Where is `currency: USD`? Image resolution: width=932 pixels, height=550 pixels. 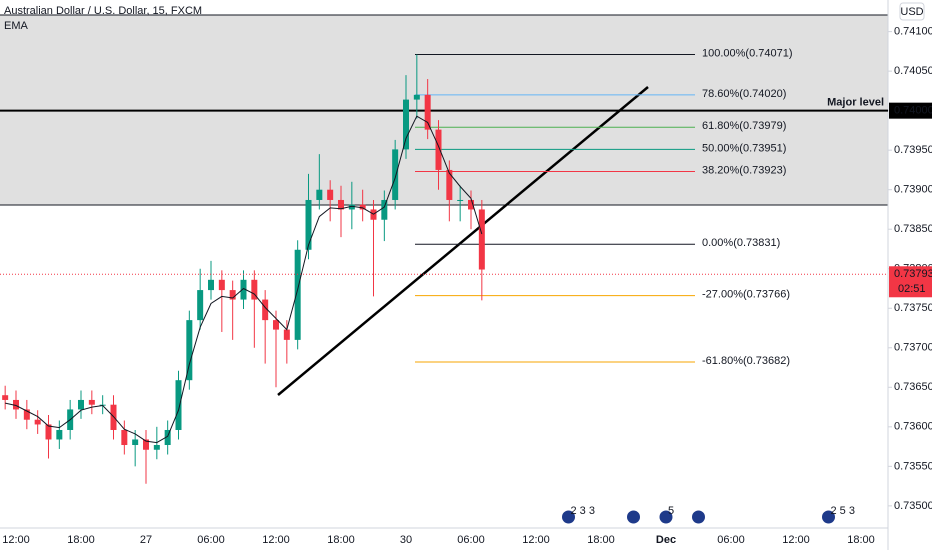 currency: USD is located at coordinates (911, 12).